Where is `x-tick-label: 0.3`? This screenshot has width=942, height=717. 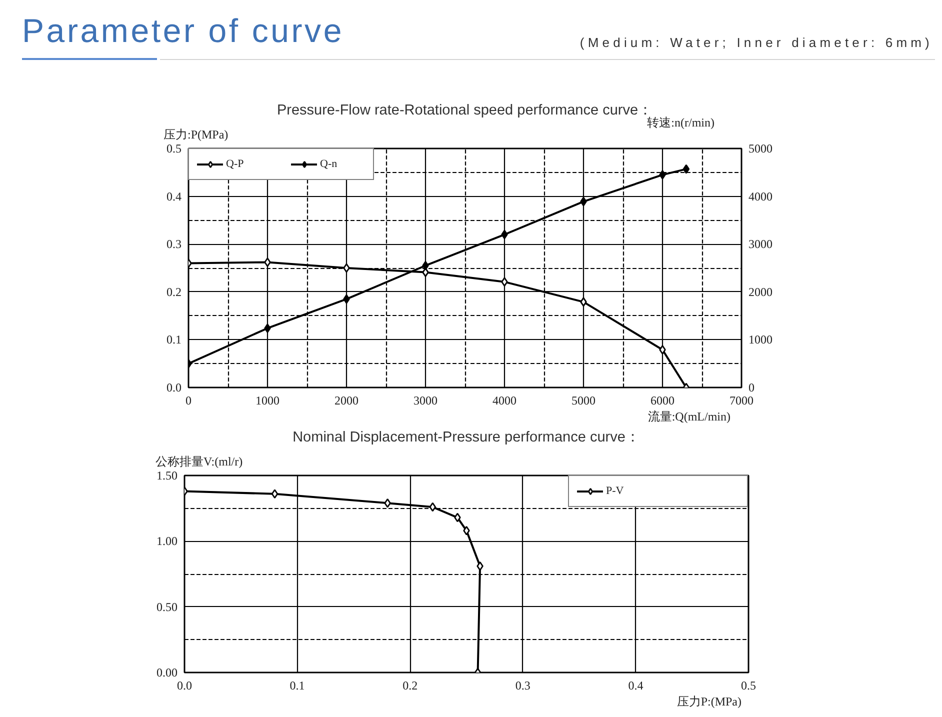 x-tick-label: 0.3 is located at coordinates (522, 685).